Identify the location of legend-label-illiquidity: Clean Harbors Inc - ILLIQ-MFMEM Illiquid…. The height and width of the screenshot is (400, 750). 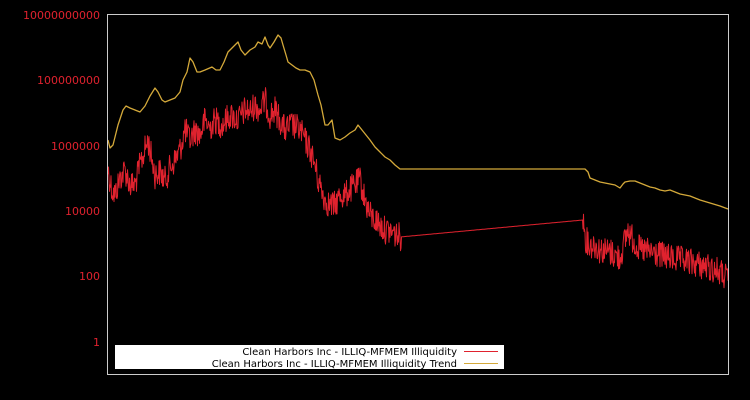
(349, 352).